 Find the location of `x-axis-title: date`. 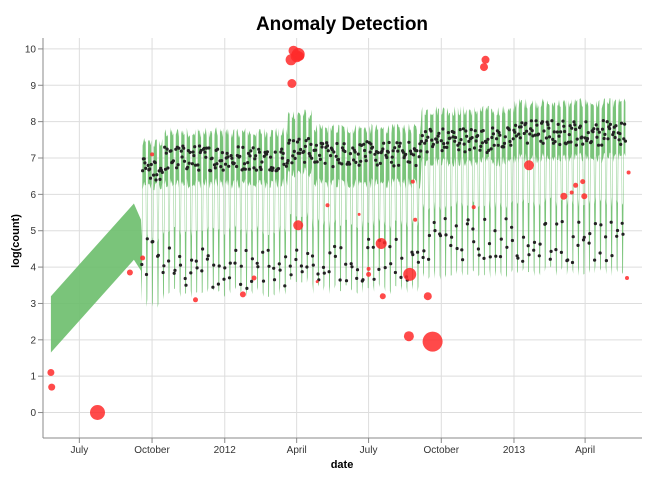

x-axis-title: date is located at coordinates (342, 465).